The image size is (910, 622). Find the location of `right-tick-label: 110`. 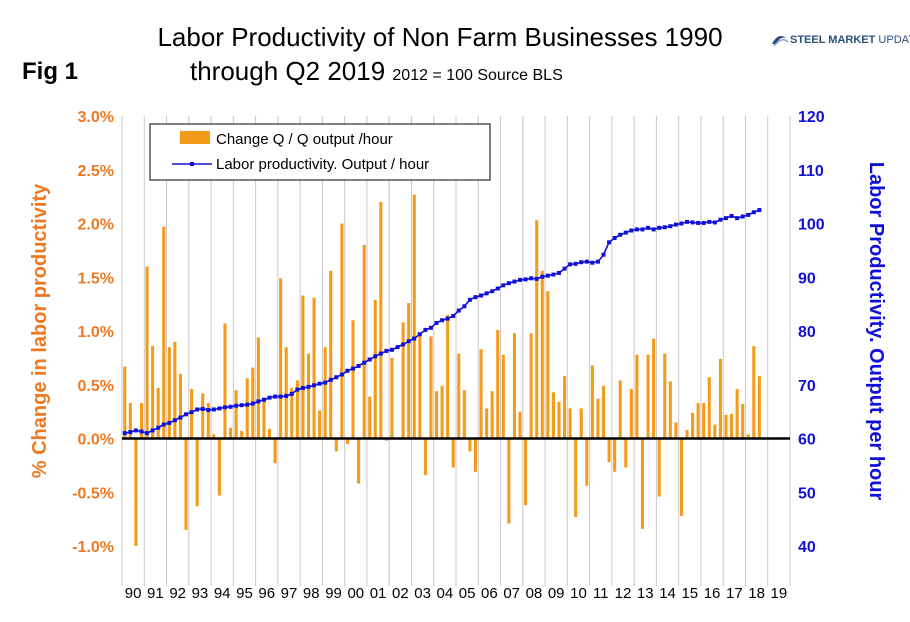

right-tick-label: 110 is located at coordinates (811, 171).